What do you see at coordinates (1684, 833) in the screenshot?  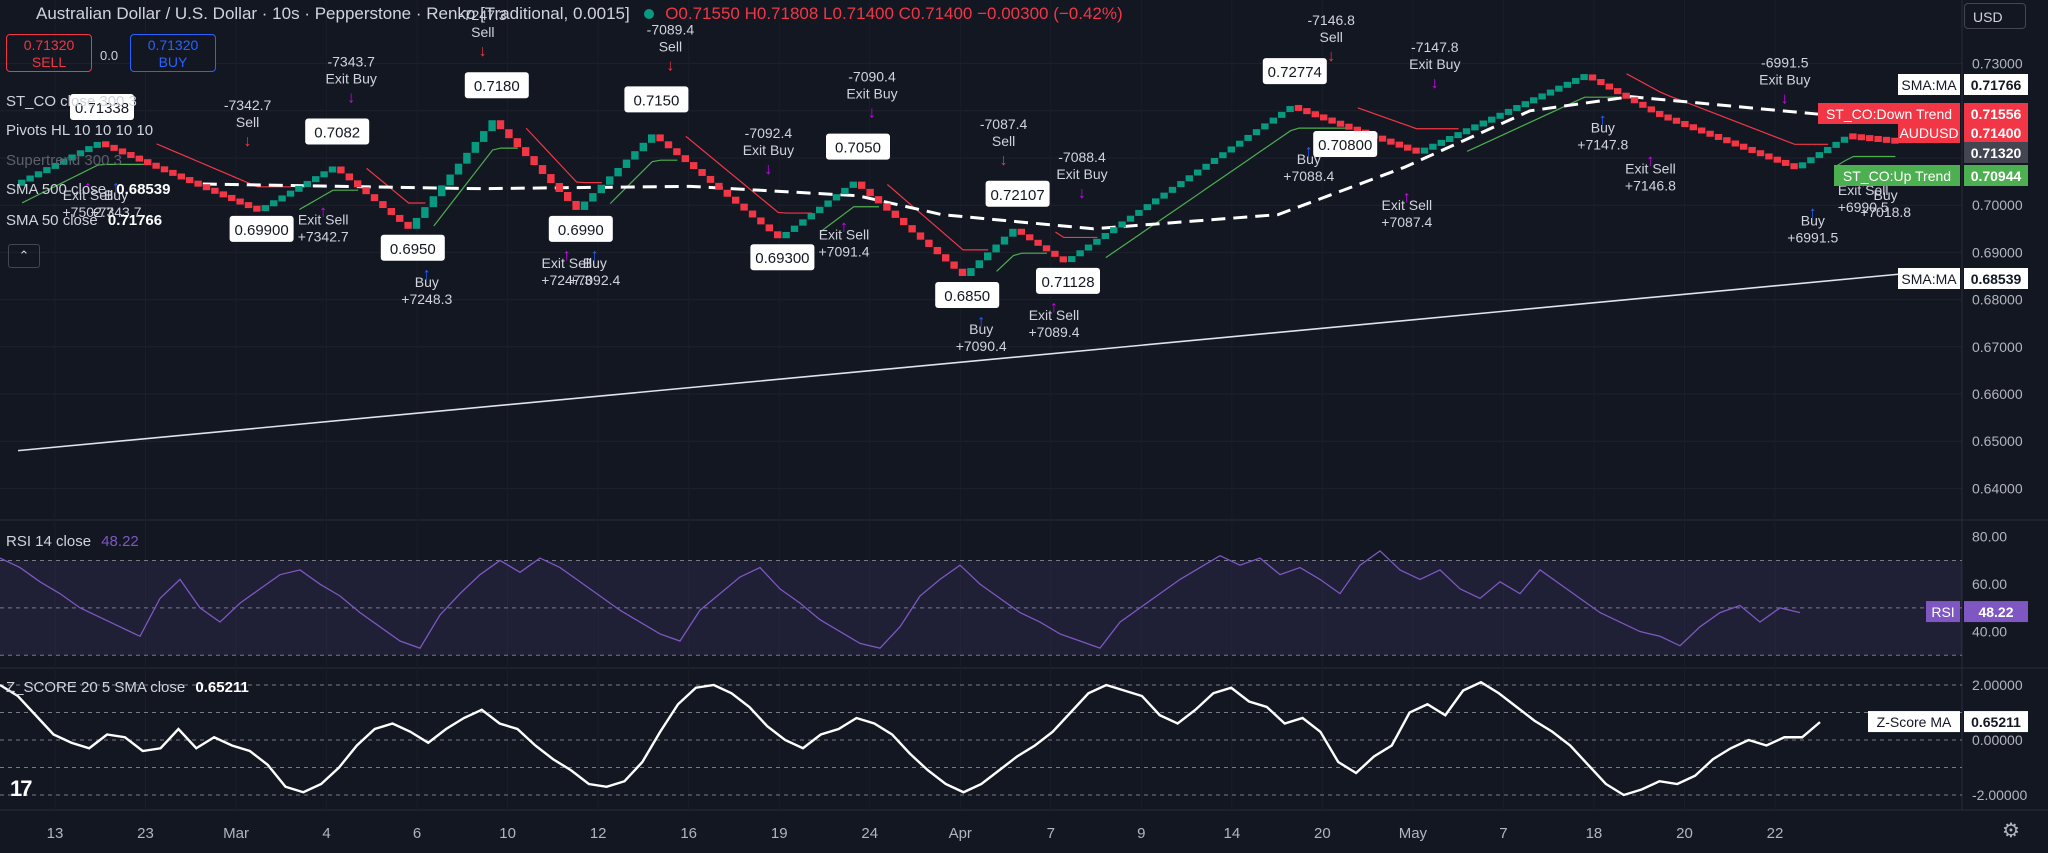 I see `time-tick-18: 20` at bounding box center [1684, 833].